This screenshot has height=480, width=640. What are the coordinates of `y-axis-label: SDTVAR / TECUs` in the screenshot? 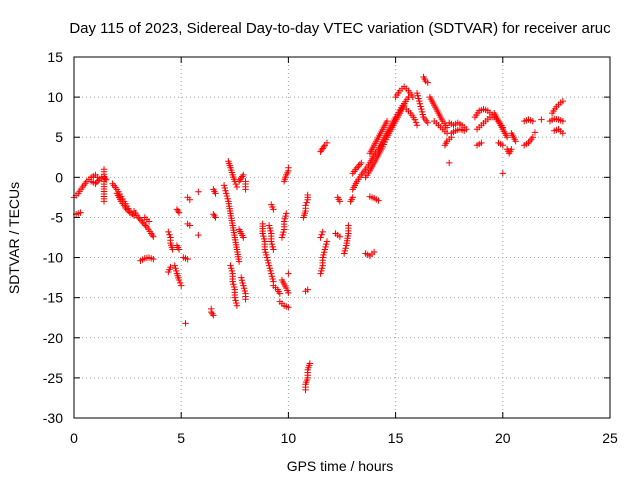 It's located at (14, 238).